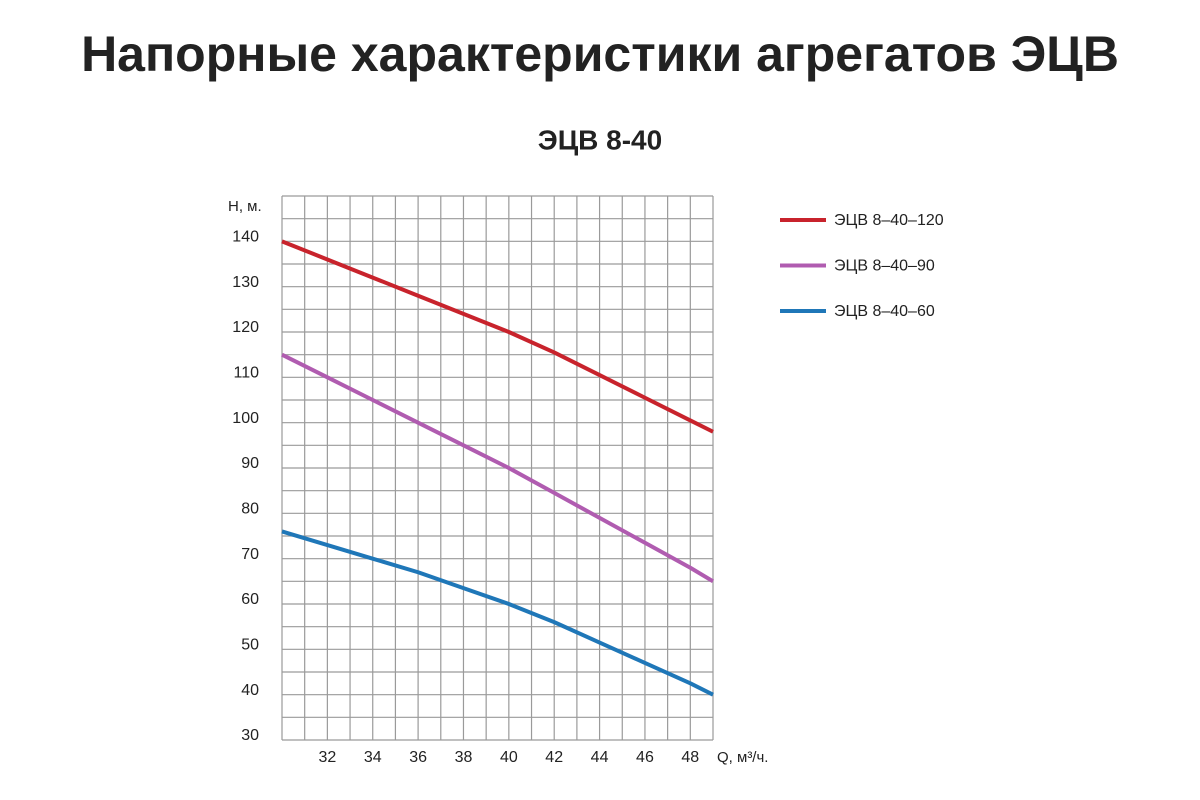  Describe the element at coordinates (418, 757) in the screenshot. I see `x-tick-label: 36` at that location.